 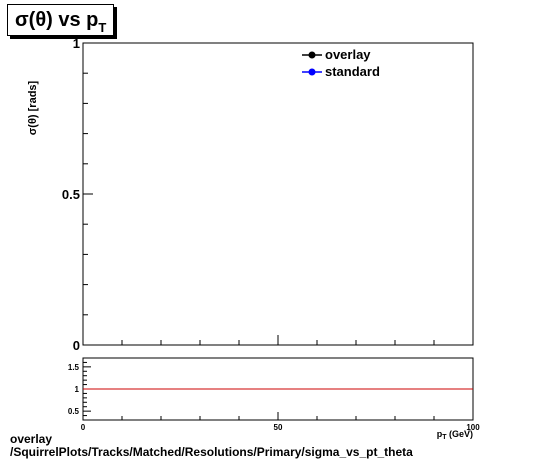 What do you see at coordinates (76, 345) in the screenshot?
I see `main-y-tick-label: 0` at bounding box center [76, 345].